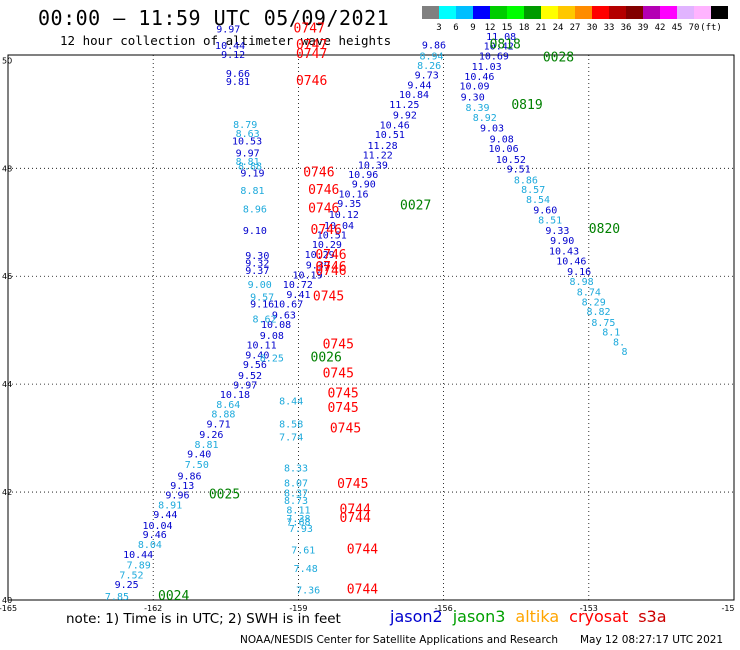 The image size is (740, 650). What do you see at coordinates (594, 302) in the screenshot?
I see `wave-height-value: 8.29` at bounding box center [594, 302].